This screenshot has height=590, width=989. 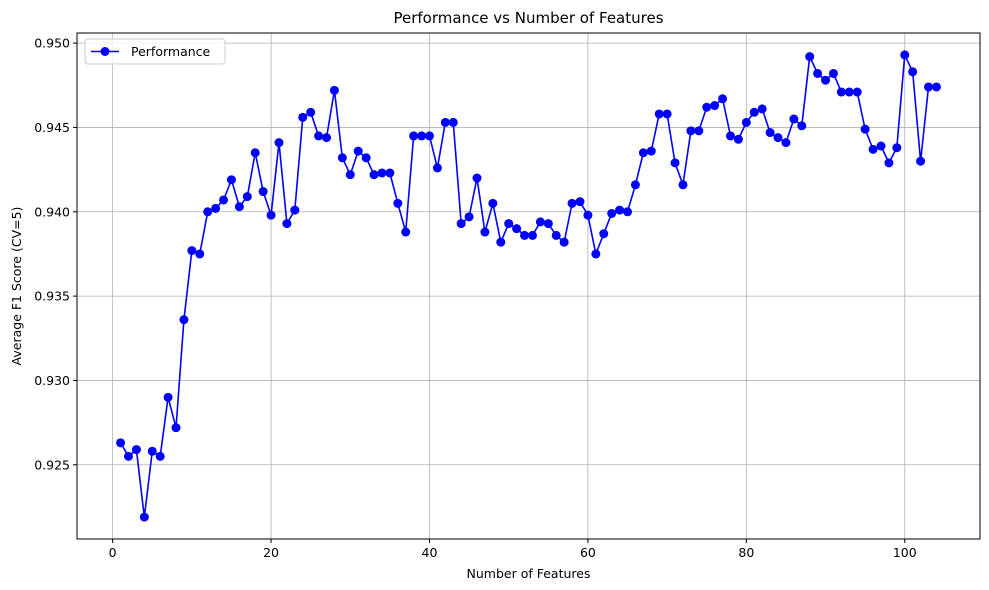 I want to click on x-tick-label: 60, so click(x=588, y=552).